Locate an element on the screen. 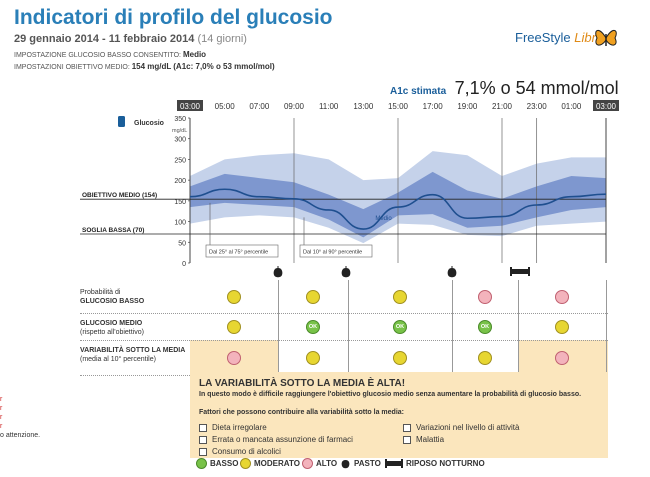 The width and height of the screenshot is (650, 477). factor-item: Malattia is located at coordinates (423, 439).